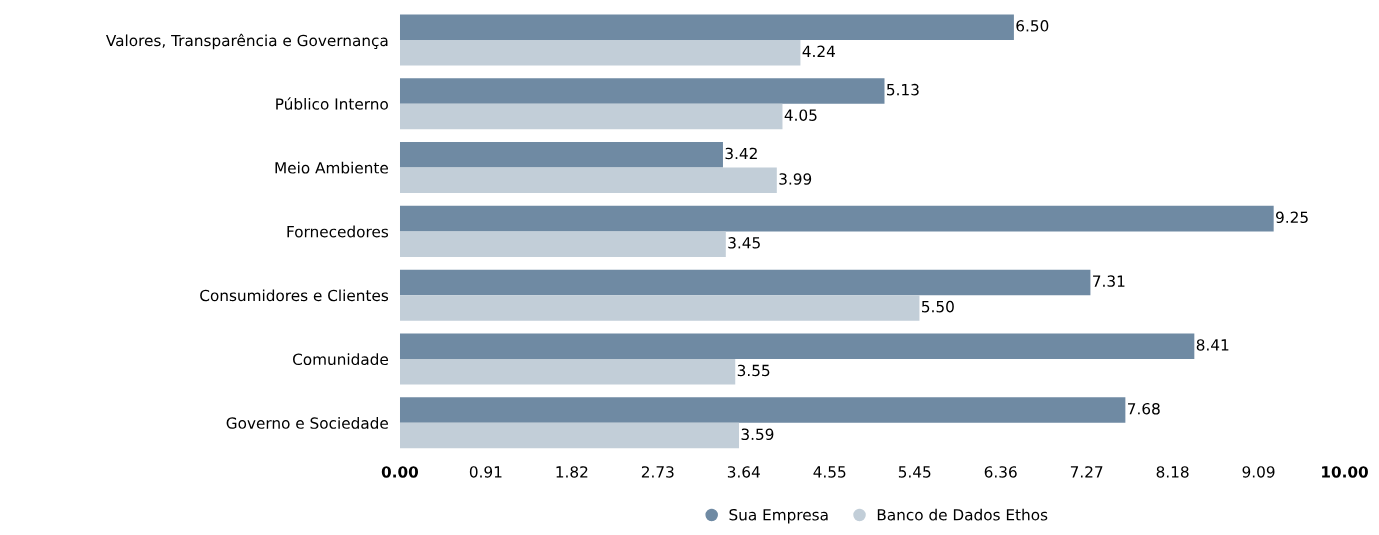 Image resolution: width=1379 pixels, height=535 pixels. Describe the element at coordinates (1258, 472) in the screenshot. I see `x-tick-label: 9.09` at that location.